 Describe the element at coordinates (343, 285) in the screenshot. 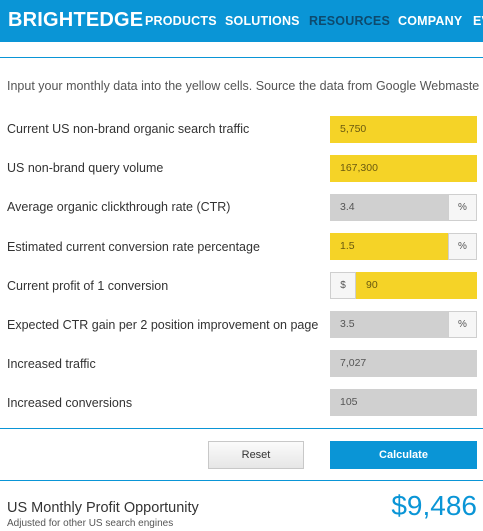

I see `dollar-prefix: $` at that location.